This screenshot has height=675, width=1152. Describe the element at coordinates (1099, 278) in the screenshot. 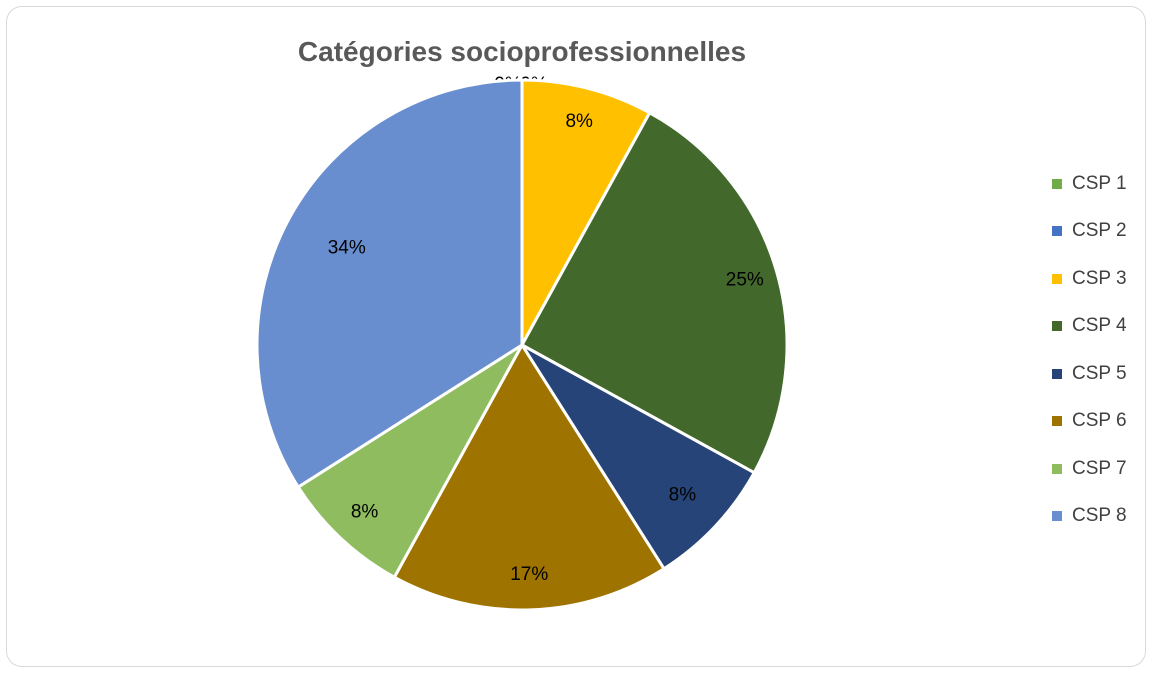

I see `legend-label: CSP 3` at that location.